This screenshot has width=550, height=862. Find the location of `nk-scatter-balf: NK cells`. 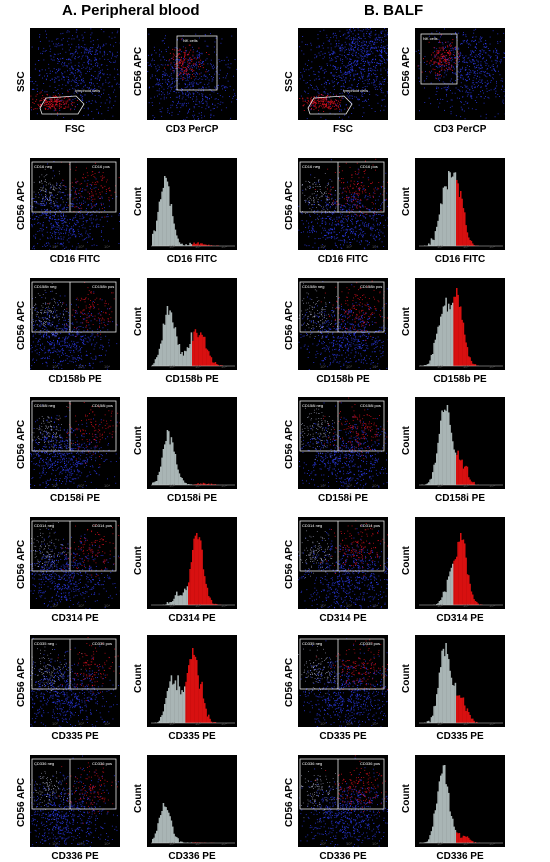

nk-scatter-balf: NK cells is located at coordinates (460, 74).